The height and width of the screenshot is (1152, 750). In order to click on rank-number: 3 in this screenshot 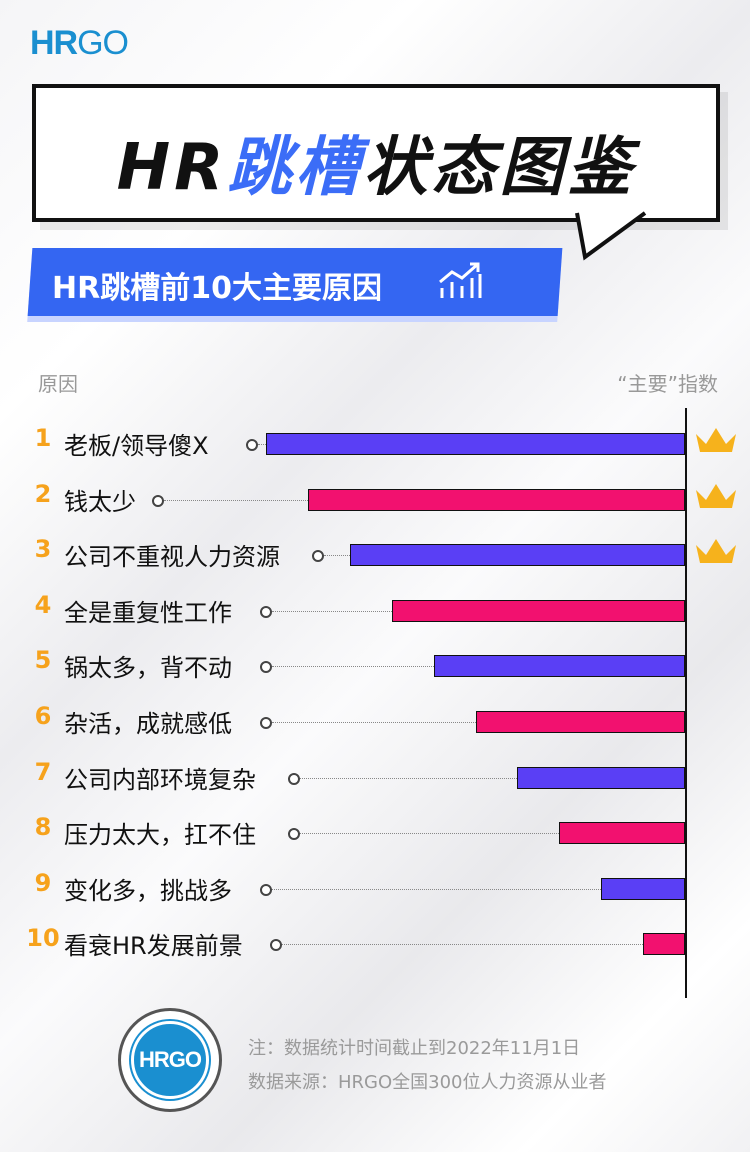, I will do `click(43, 549)`.